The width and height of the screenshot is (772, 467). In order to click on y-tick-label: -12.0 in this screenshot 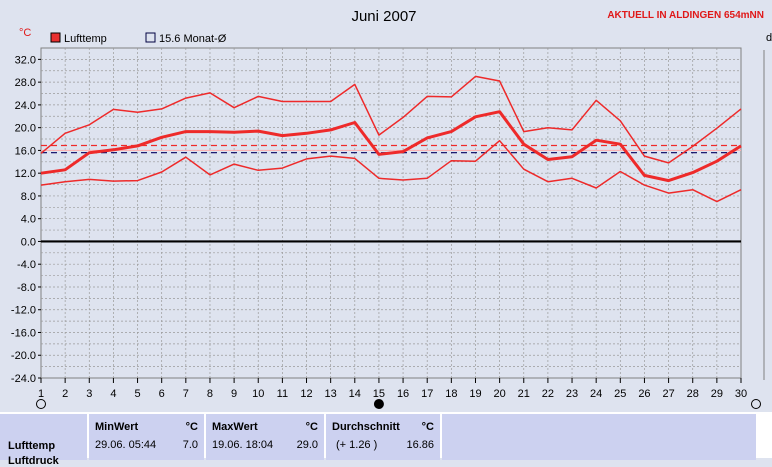, I will do `click(23, 311)`.